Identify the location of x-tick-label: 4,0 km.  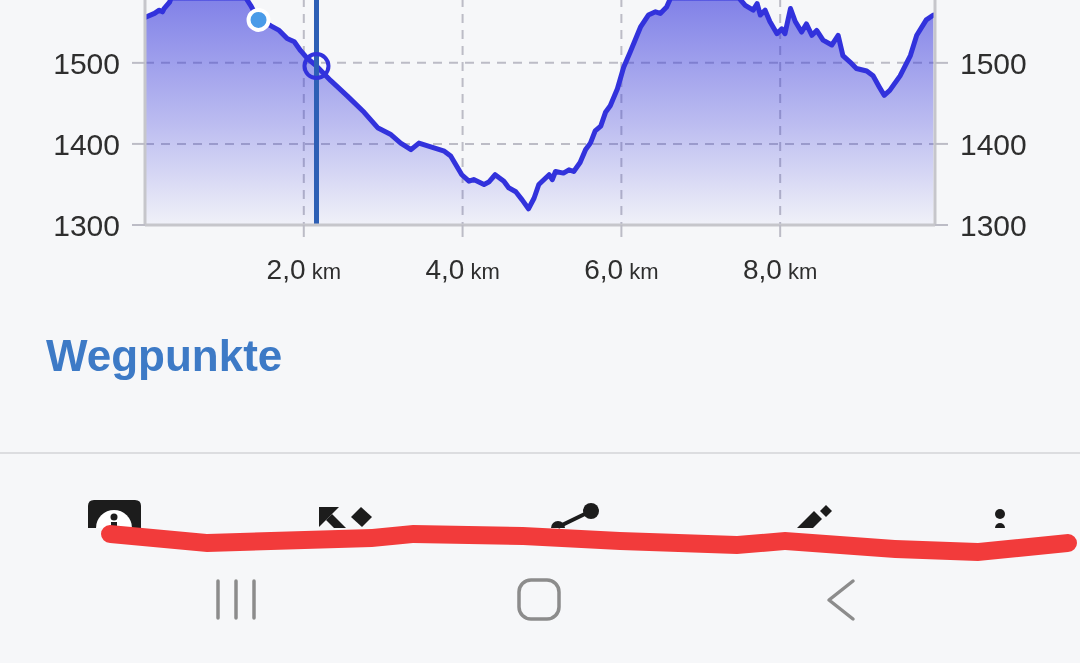
(462, 269).